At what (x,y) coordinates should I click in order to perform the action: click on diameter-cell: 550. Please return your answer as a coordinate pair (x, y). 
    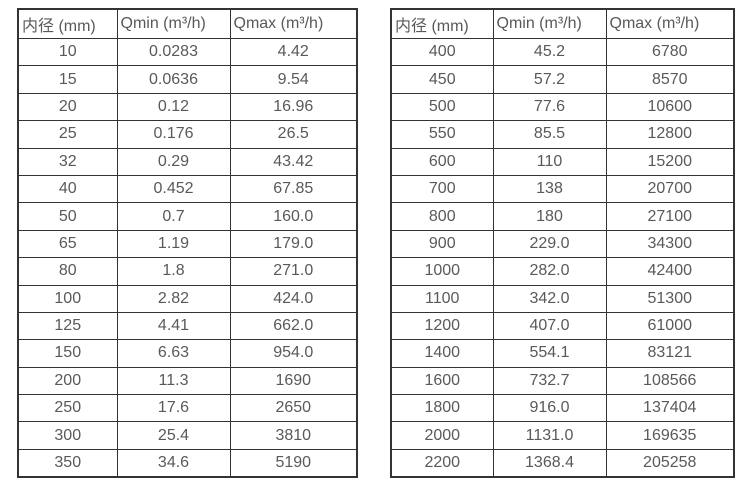
    Looking at the image, I should click on (442, 134).